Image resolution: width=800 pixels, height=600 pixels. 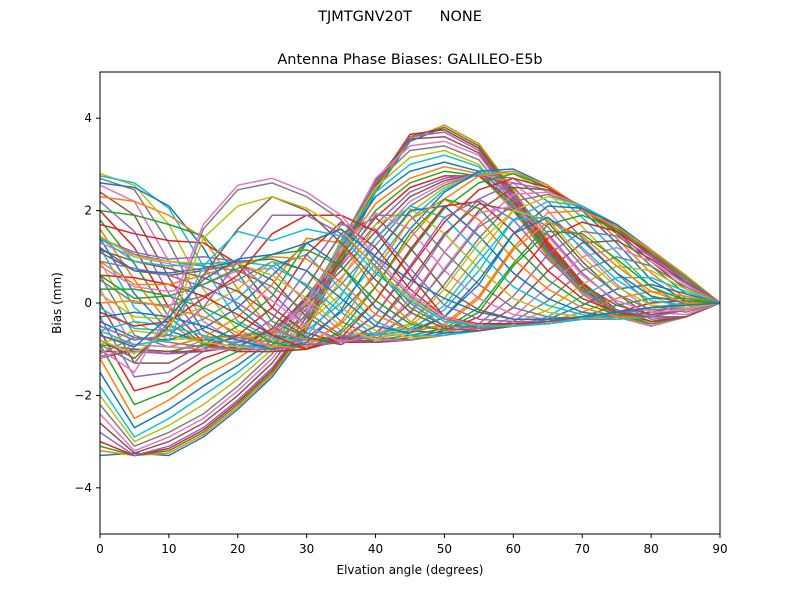 What do you see at coordinates (88, 118) in the screenshot?
I see `y-tick-label: 4` at bounding box center [88, 118].